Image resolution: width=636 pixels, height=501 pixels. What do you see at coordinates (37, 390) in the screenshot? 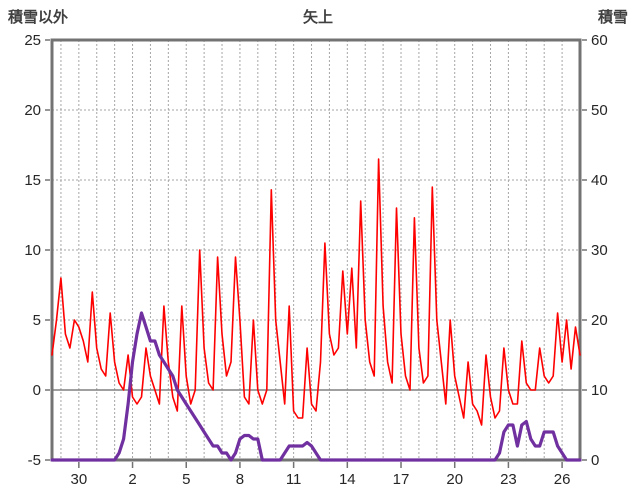
I see `left-tick-label: 0` at bounding box center [37, 390].